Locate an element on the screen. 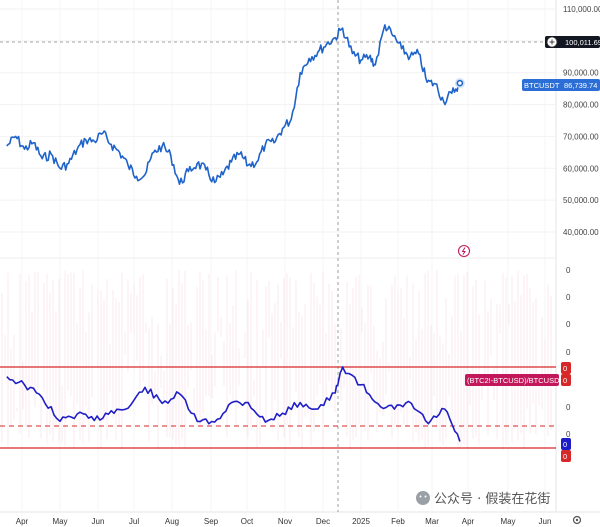 The width and height of the screenshot is (600, 527). gear-icon is located at coordinates (577, 520).